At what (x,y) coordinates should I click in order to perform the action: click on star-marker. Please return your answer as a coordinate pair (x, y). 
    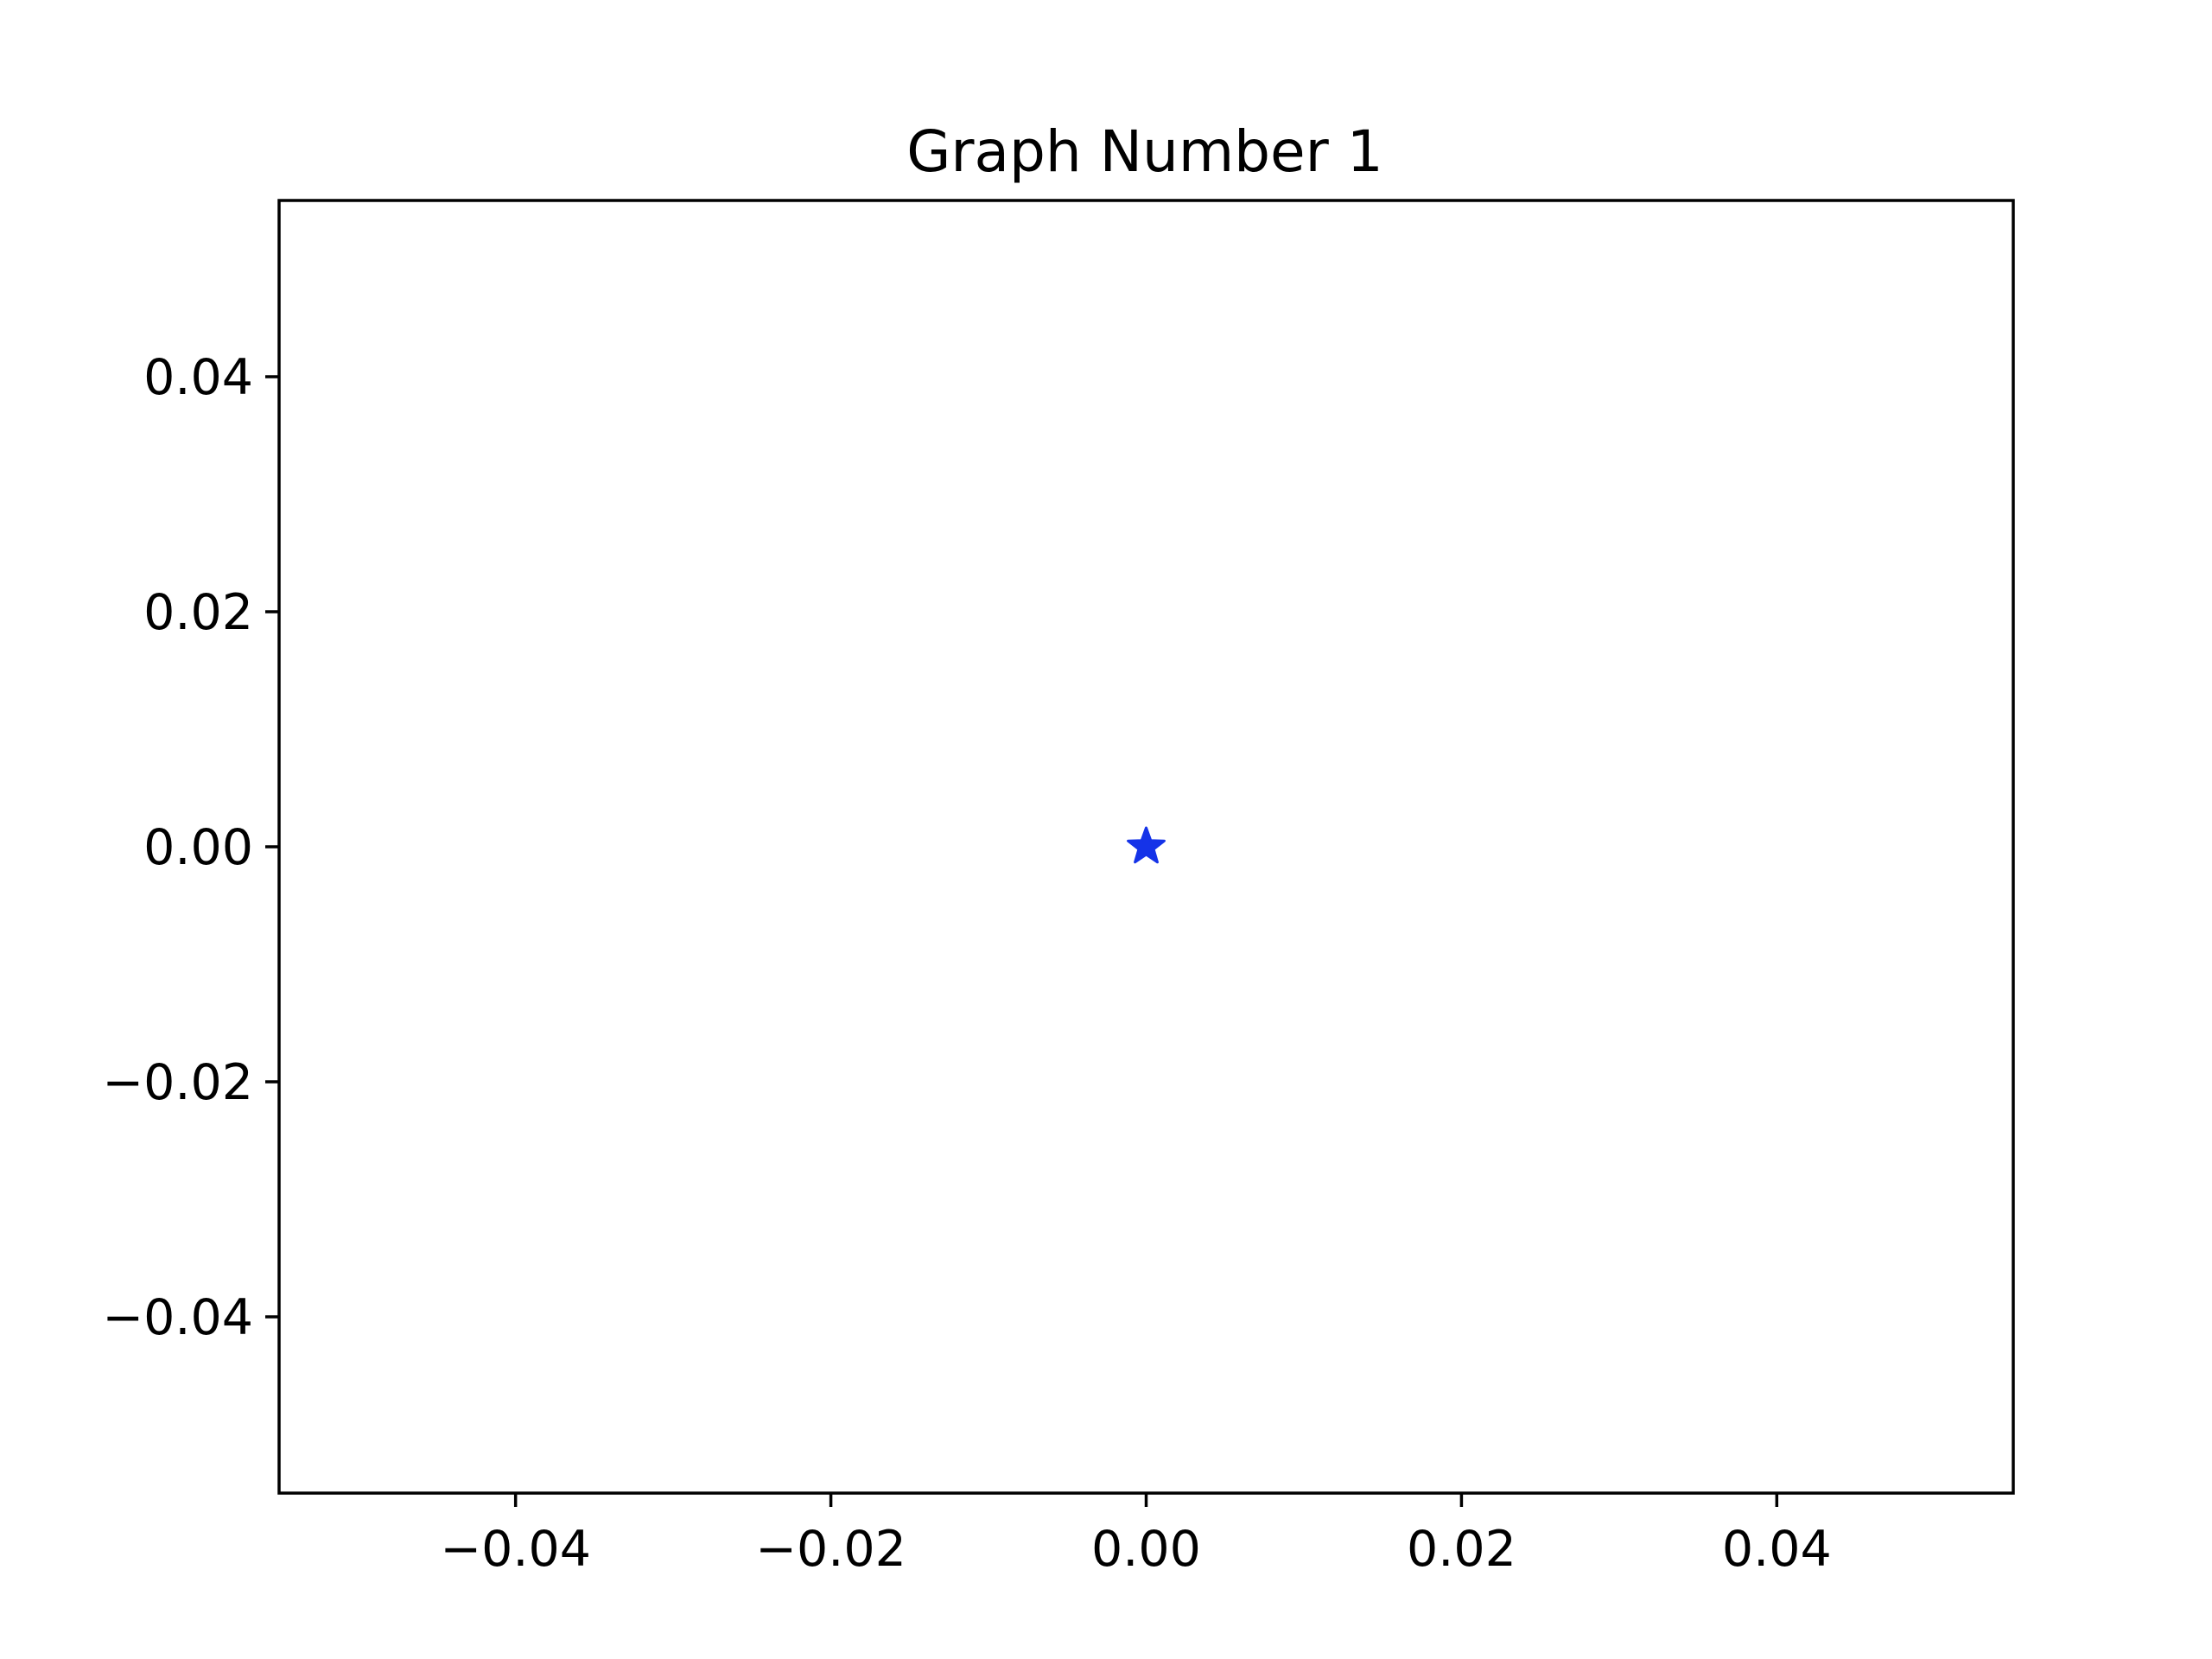
    Looking at the image, I should click on (1146, 845).